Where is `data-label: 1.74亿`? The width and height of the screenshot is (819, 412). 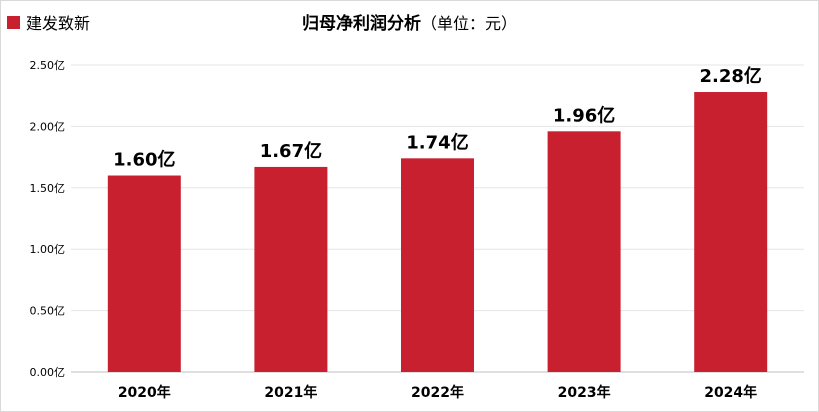 data-label: 1.74亿 is located at coordinates (437, 142).